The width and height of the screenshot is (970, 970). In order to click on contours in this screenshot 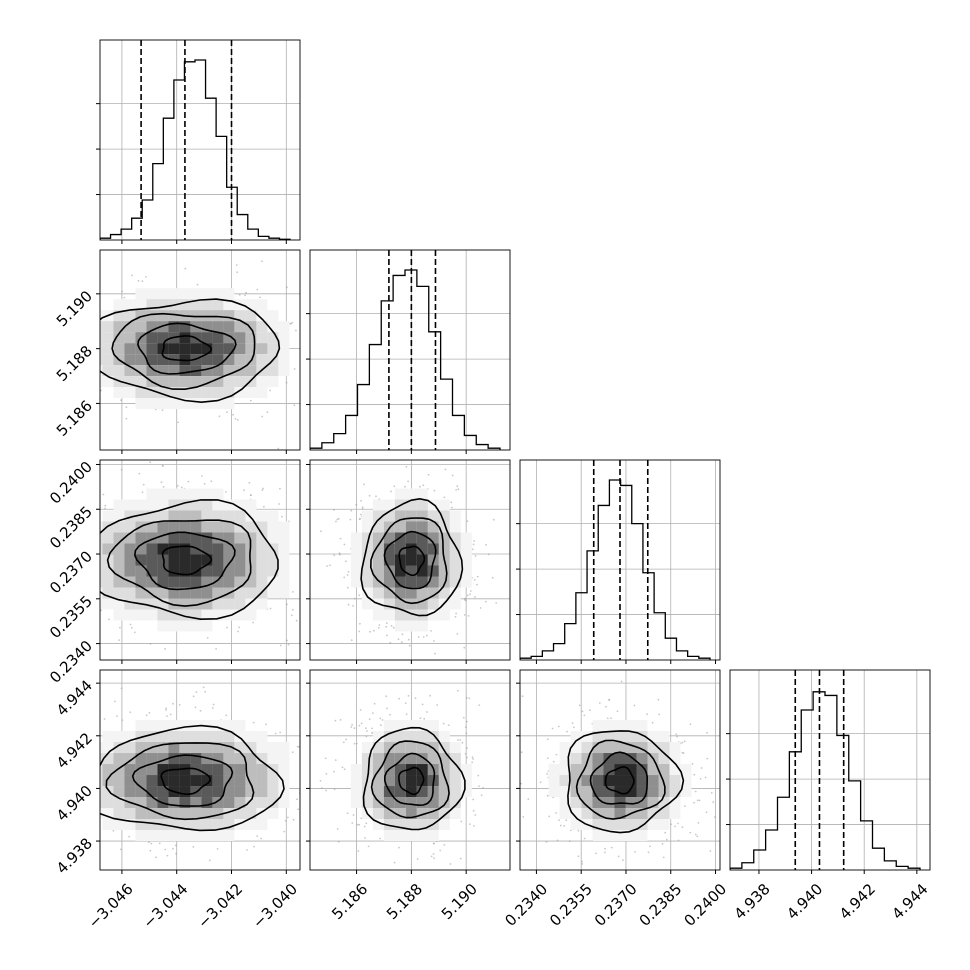, I will do `click(412, 557)`.